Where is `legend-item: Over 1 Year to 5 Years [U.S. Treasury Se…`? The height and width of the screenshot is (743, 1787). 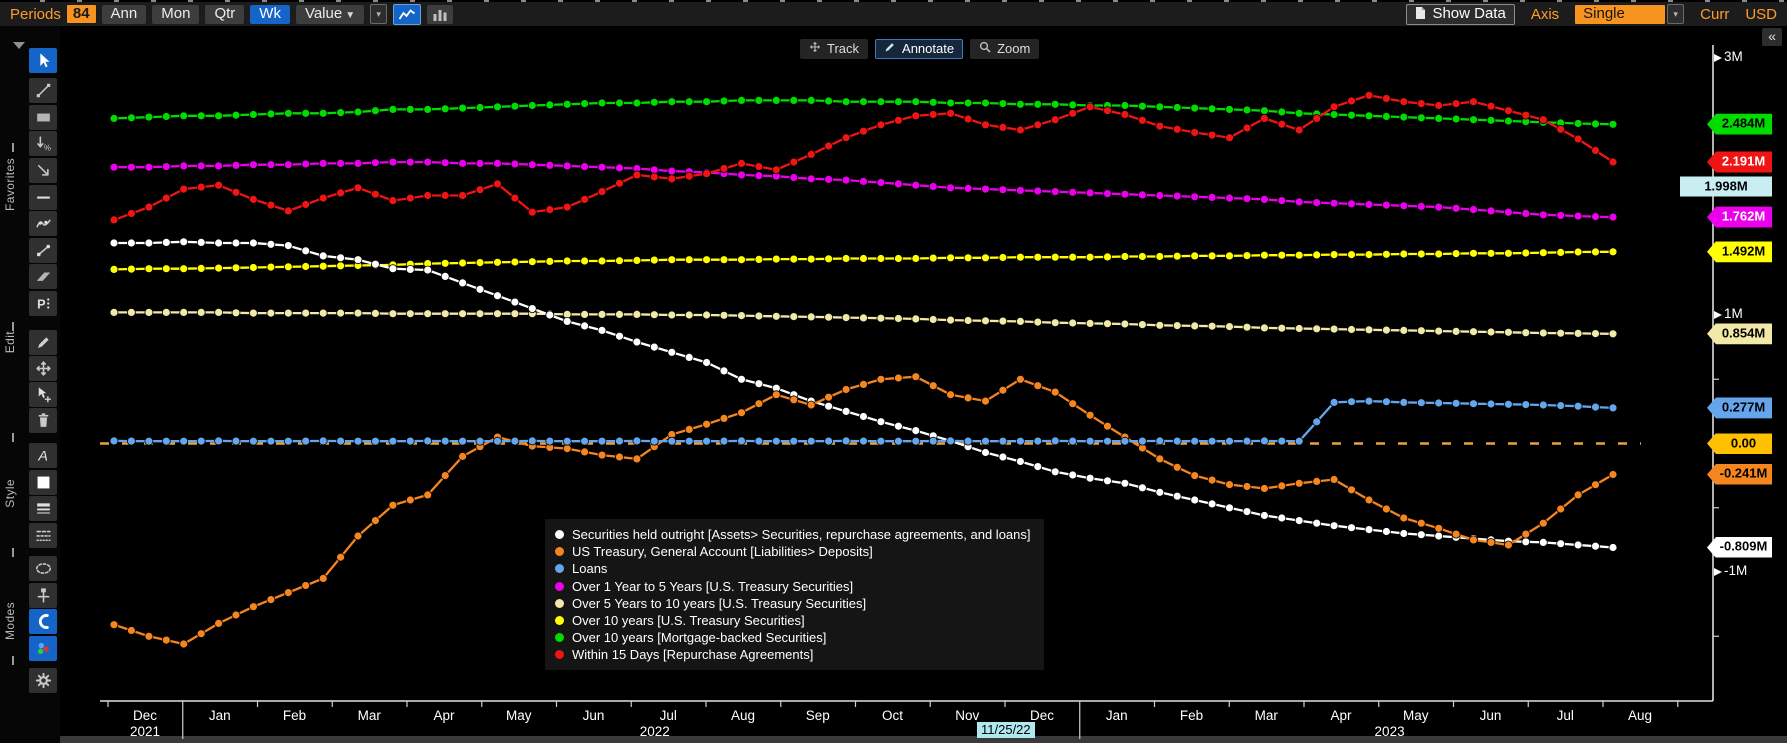
legend-item: Over 1 Year to 5 Years [U.S. Treasury Se… is located at coordinates (793, 586).